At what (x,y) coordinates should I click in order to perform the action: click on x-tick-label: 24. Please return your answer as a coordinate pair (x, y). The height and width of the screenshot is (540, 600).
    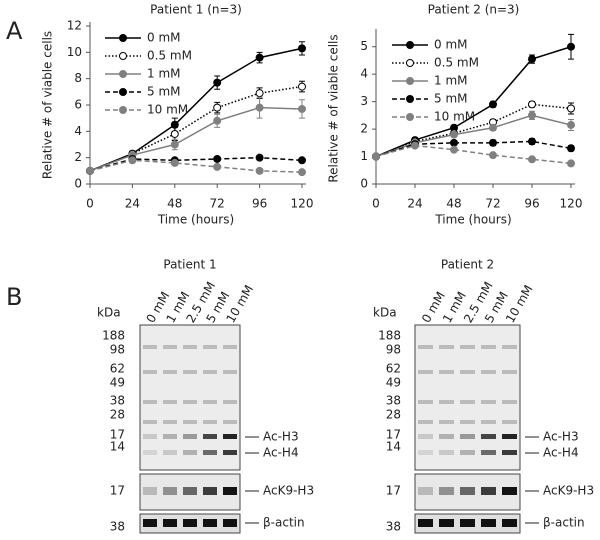
    Looking at the image, I should click on (414, 204).